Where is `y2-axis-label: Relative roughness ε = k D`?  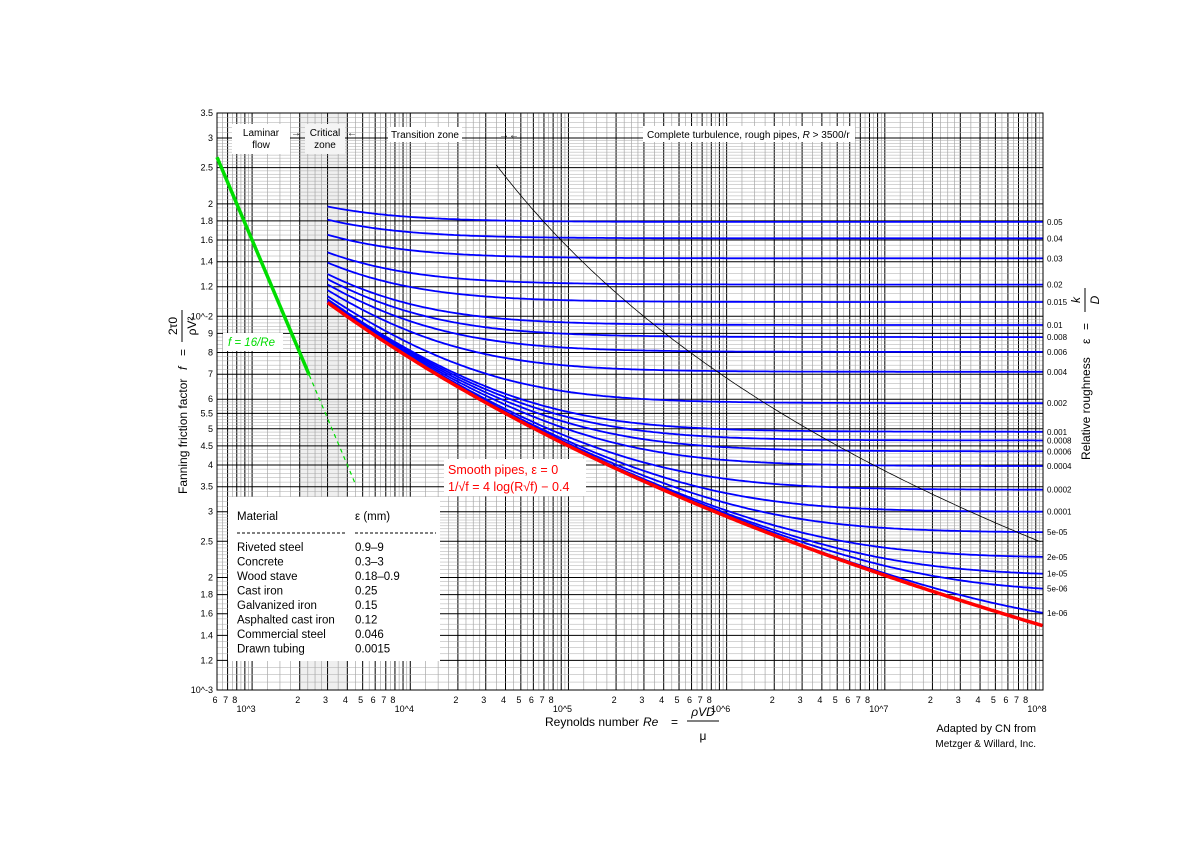 y2-axis-label: Relative roughness ε = k D is located at coordinates (1085, 374).